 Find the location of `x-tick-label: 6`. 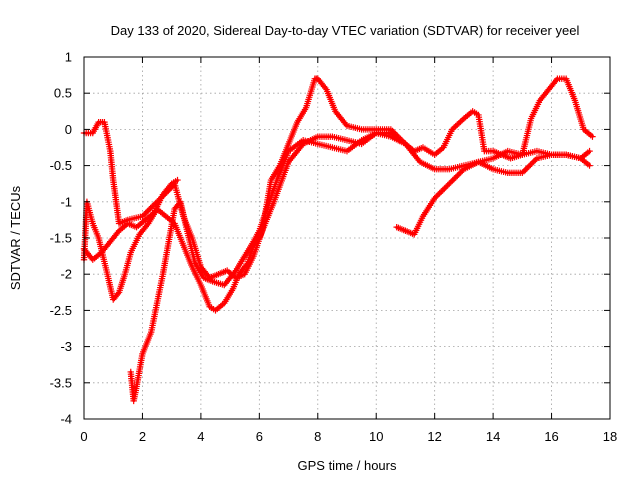

x-tick-label: 6 is located at coordinates (259, 436).